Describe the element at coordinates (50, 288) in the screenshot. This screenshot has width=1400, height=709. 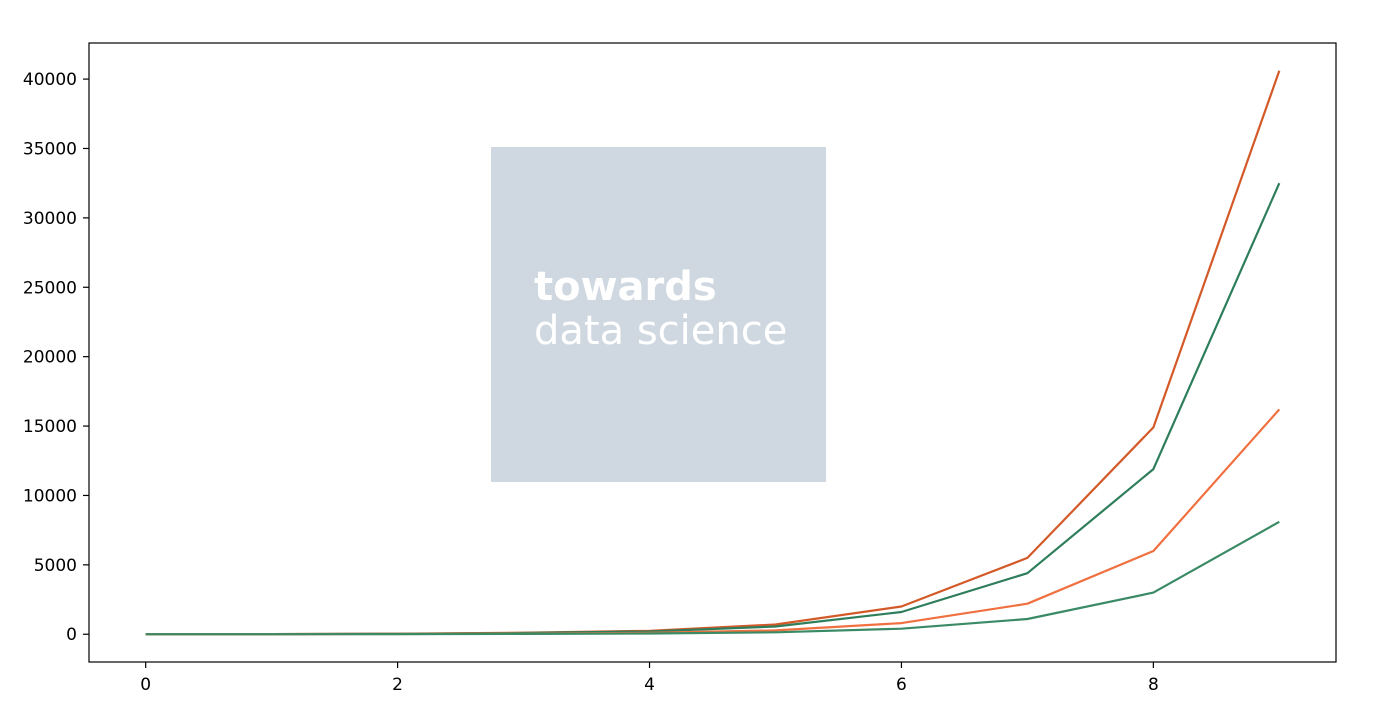
I see `y-tick-label: 25000` at that location.